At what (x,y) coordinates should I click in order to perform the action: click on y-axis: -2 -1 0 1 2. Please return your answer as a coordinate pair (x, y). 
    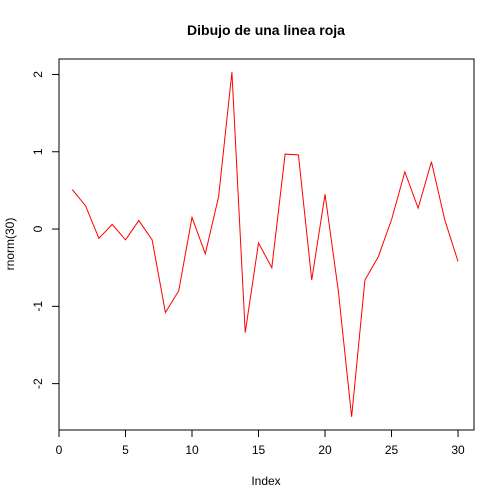
    Looking at the image, I should click on (45, 230).